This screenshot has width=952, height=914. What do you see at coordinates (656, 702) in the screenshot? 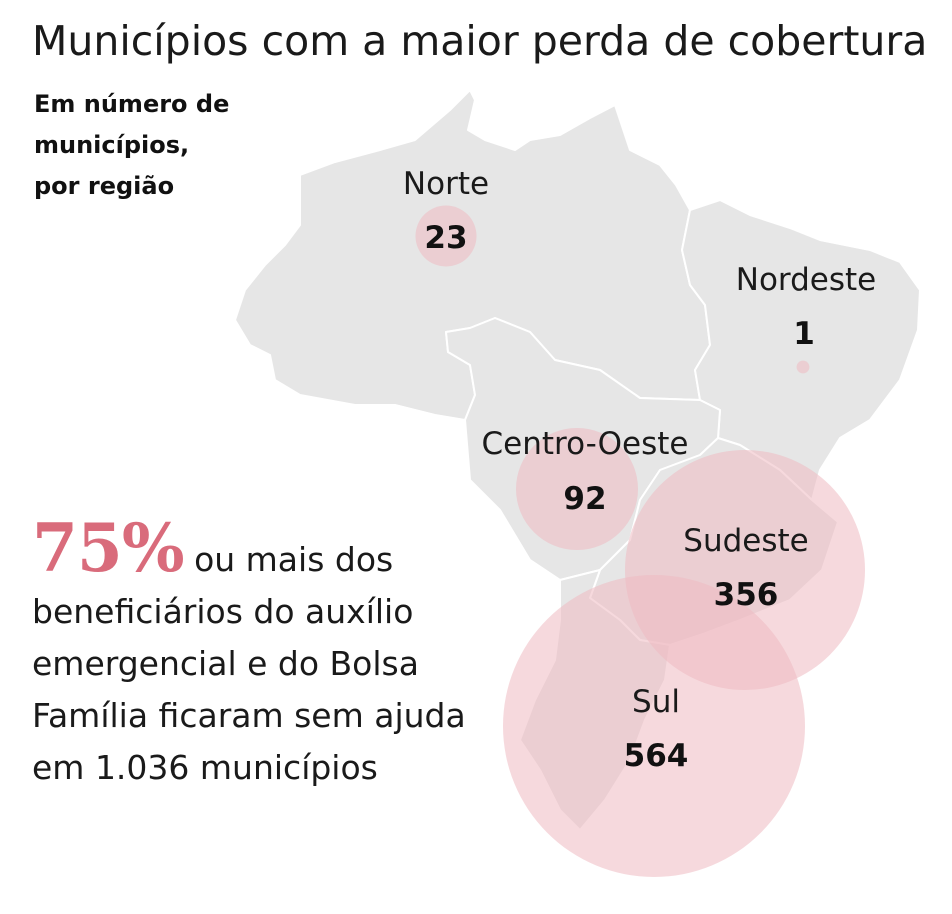
I see `region-label-sul: Sul` at bounding box center [656, 702].